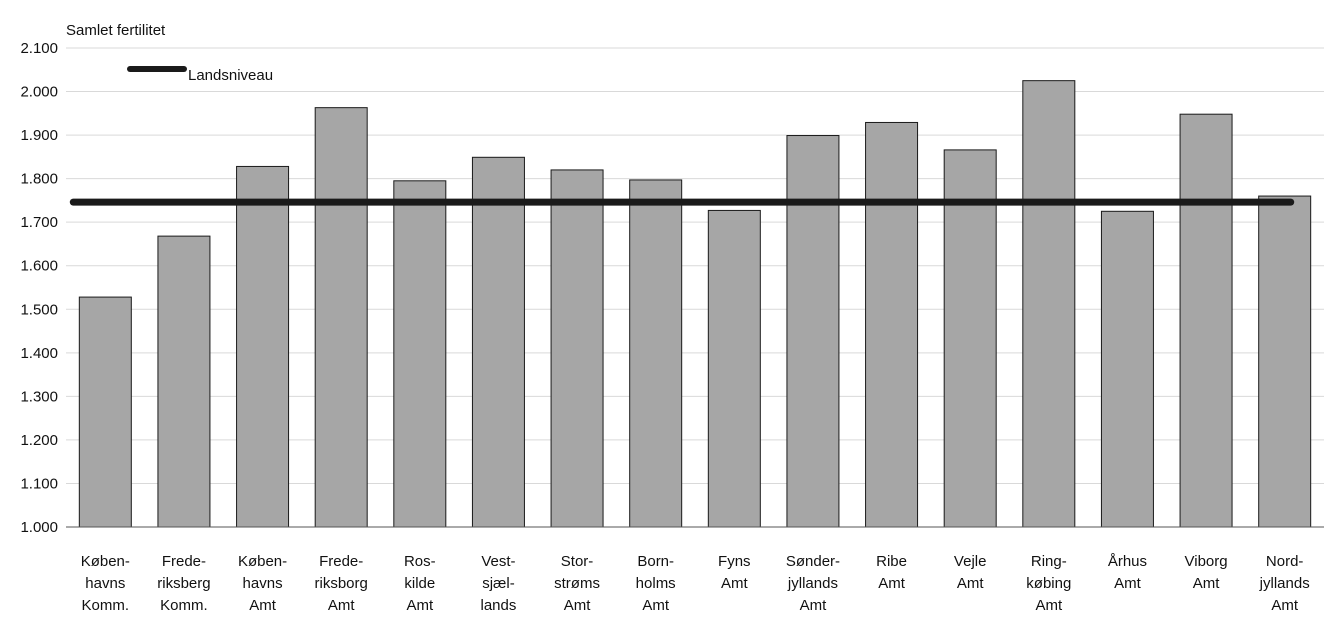 The width and height of the screenshot is (1332, 628). What do you see at coordinates (39, 266) in the screenshot?
I see `y-tick-label: 1.600` at bounding box center [39, 266].